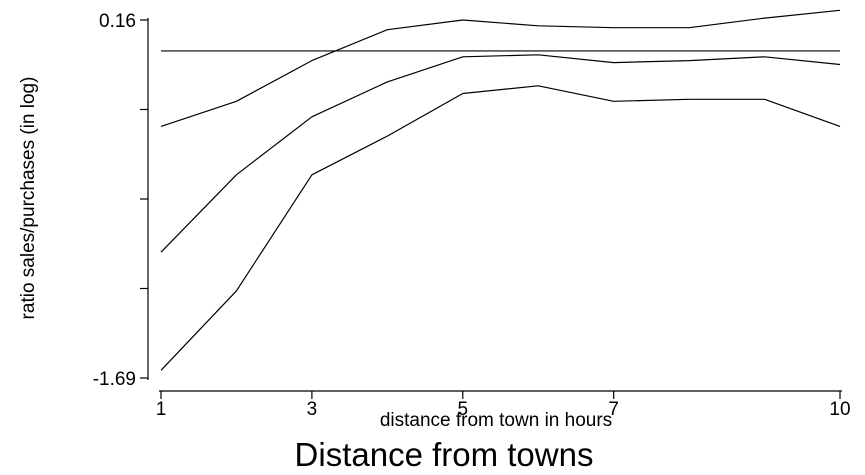  I want to click on y-axis-title: ratio sales/purchases (in log), so click(28, 198).